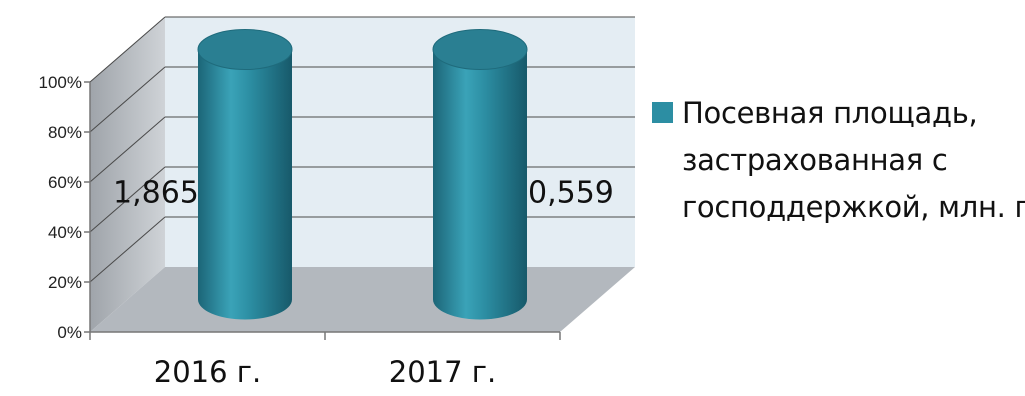 The height and width of the screenshot is (396, 1025). I want to click on legend-line: господдержкой, млн. га, so click(853, 207).